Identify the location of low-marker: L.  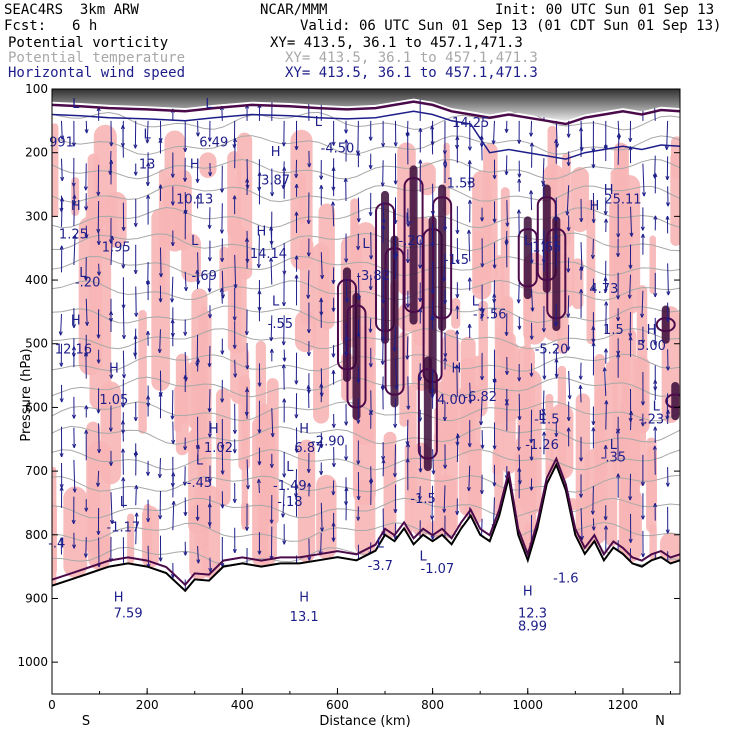
(83, 273).